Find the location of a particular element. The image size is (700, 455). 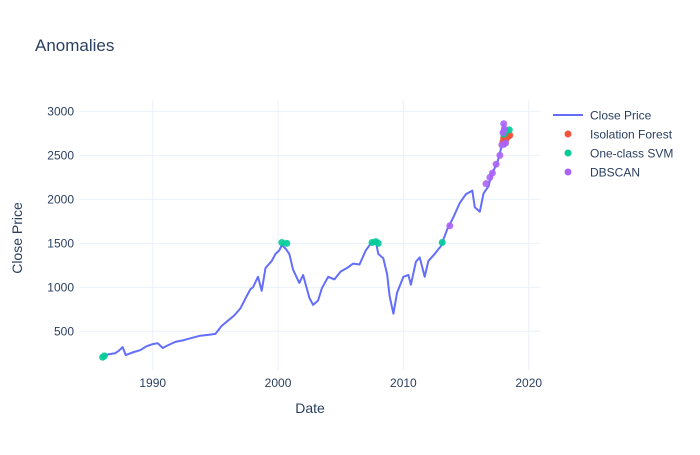

legend-item-close-price: Close Price is located at coordinates (621, 116).